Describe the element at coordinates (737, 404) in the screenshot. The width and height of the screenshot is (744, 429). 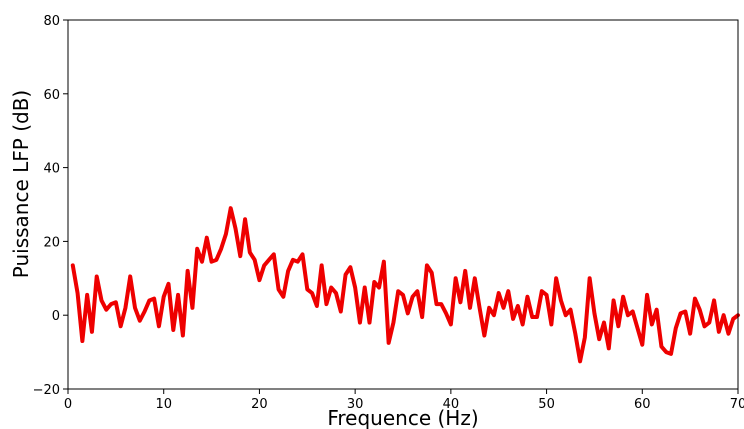
I see `x-tick-label: 70` at that location.